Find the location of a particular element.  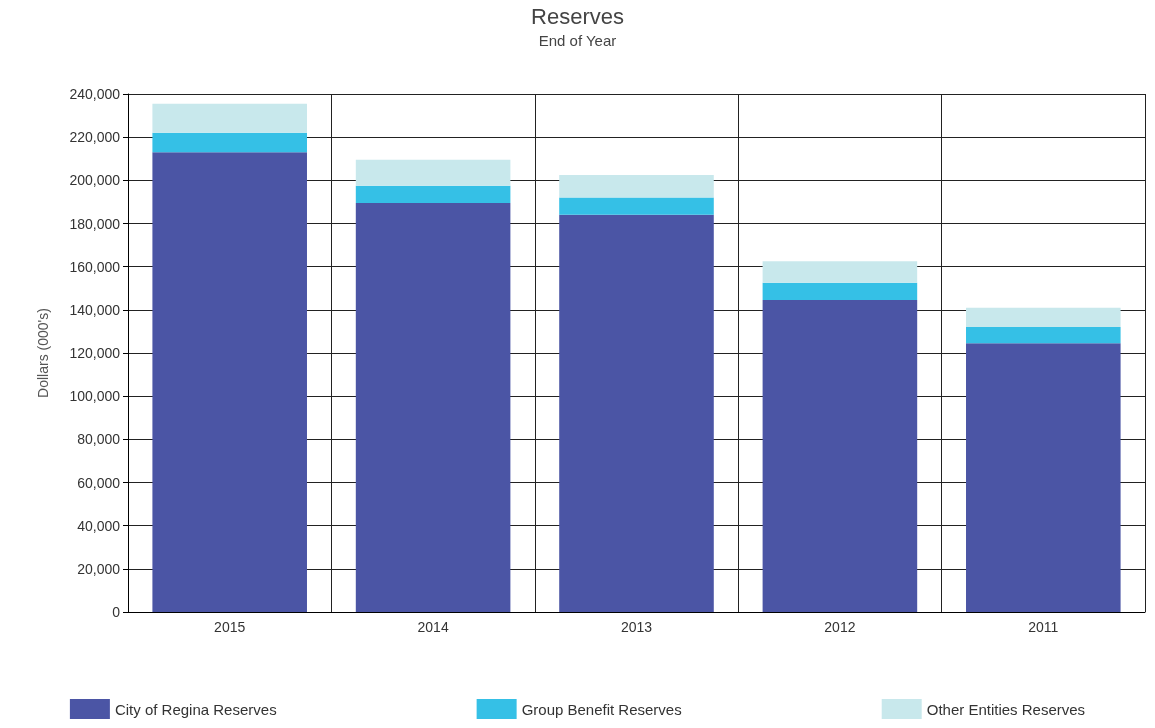

legend-label: Other Entities Reserves is located at coordinates (1006, 709).